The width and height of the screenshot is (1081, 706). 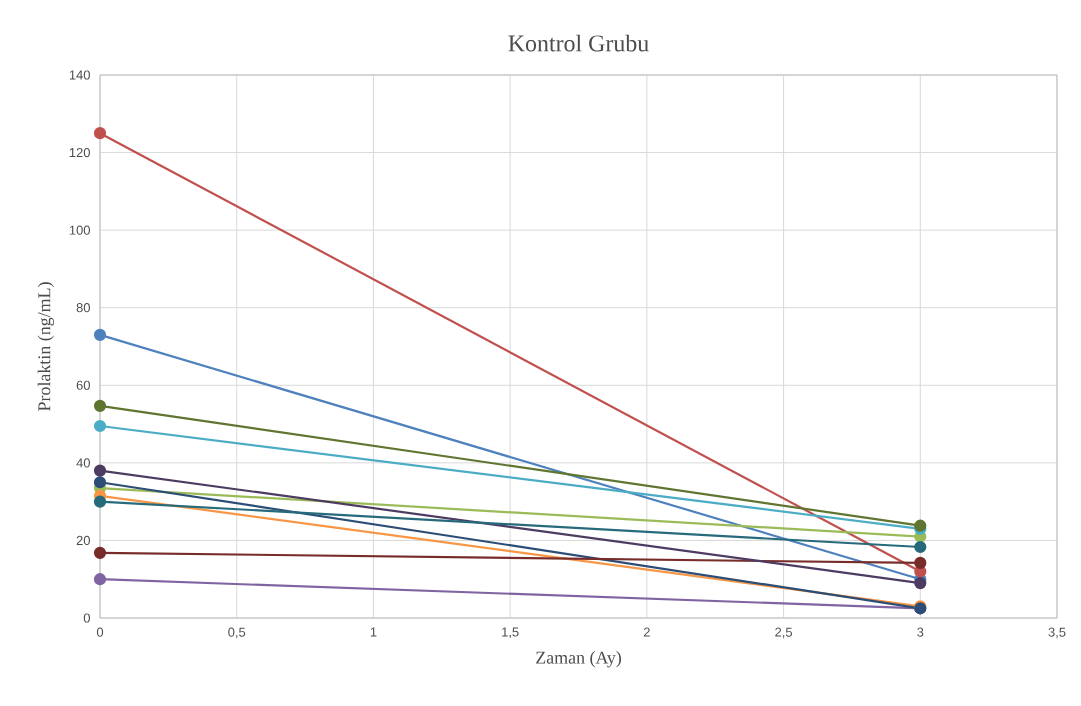 I want to click on y-tick-label: 20, so click(x=83, y=540).